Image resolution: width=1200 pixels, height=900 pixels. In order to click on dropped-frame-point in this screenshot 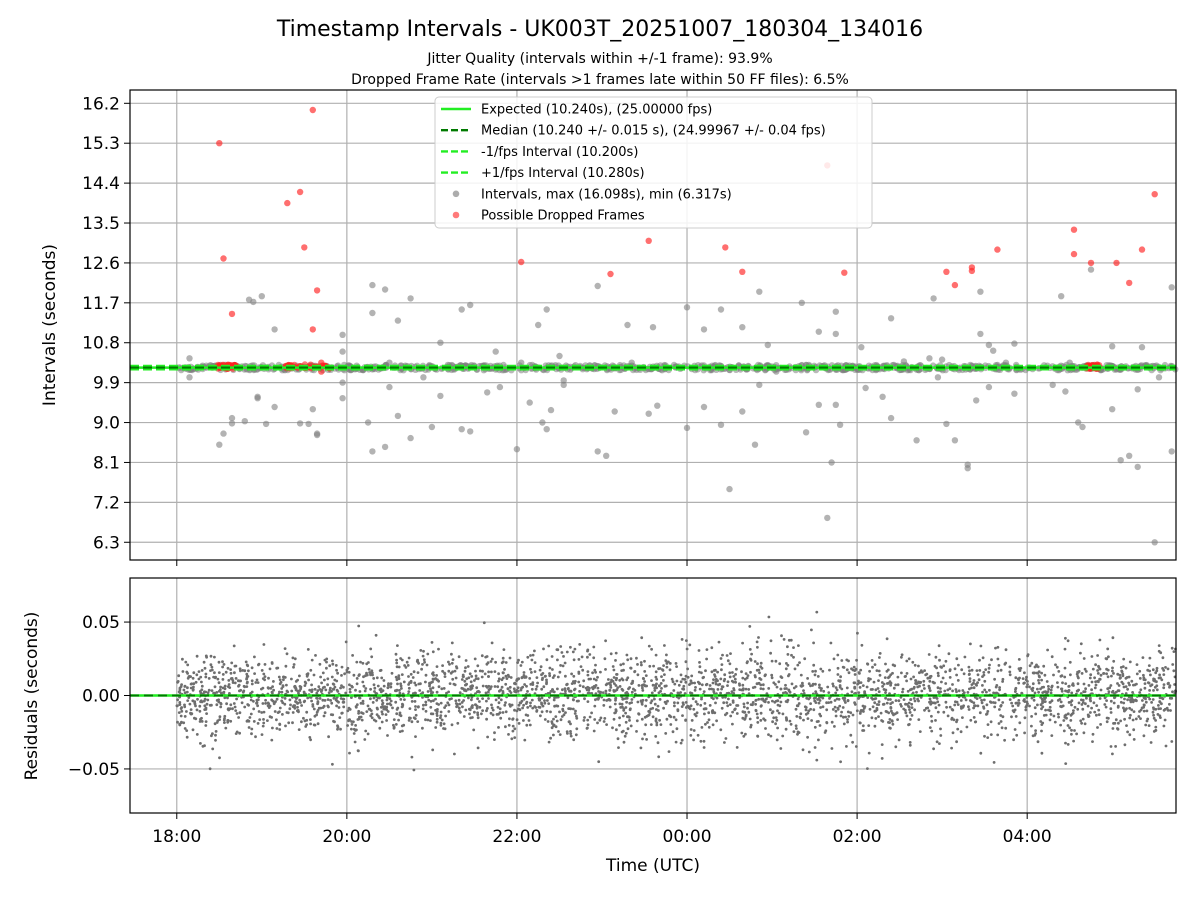, I will do `click(304, 247)`.